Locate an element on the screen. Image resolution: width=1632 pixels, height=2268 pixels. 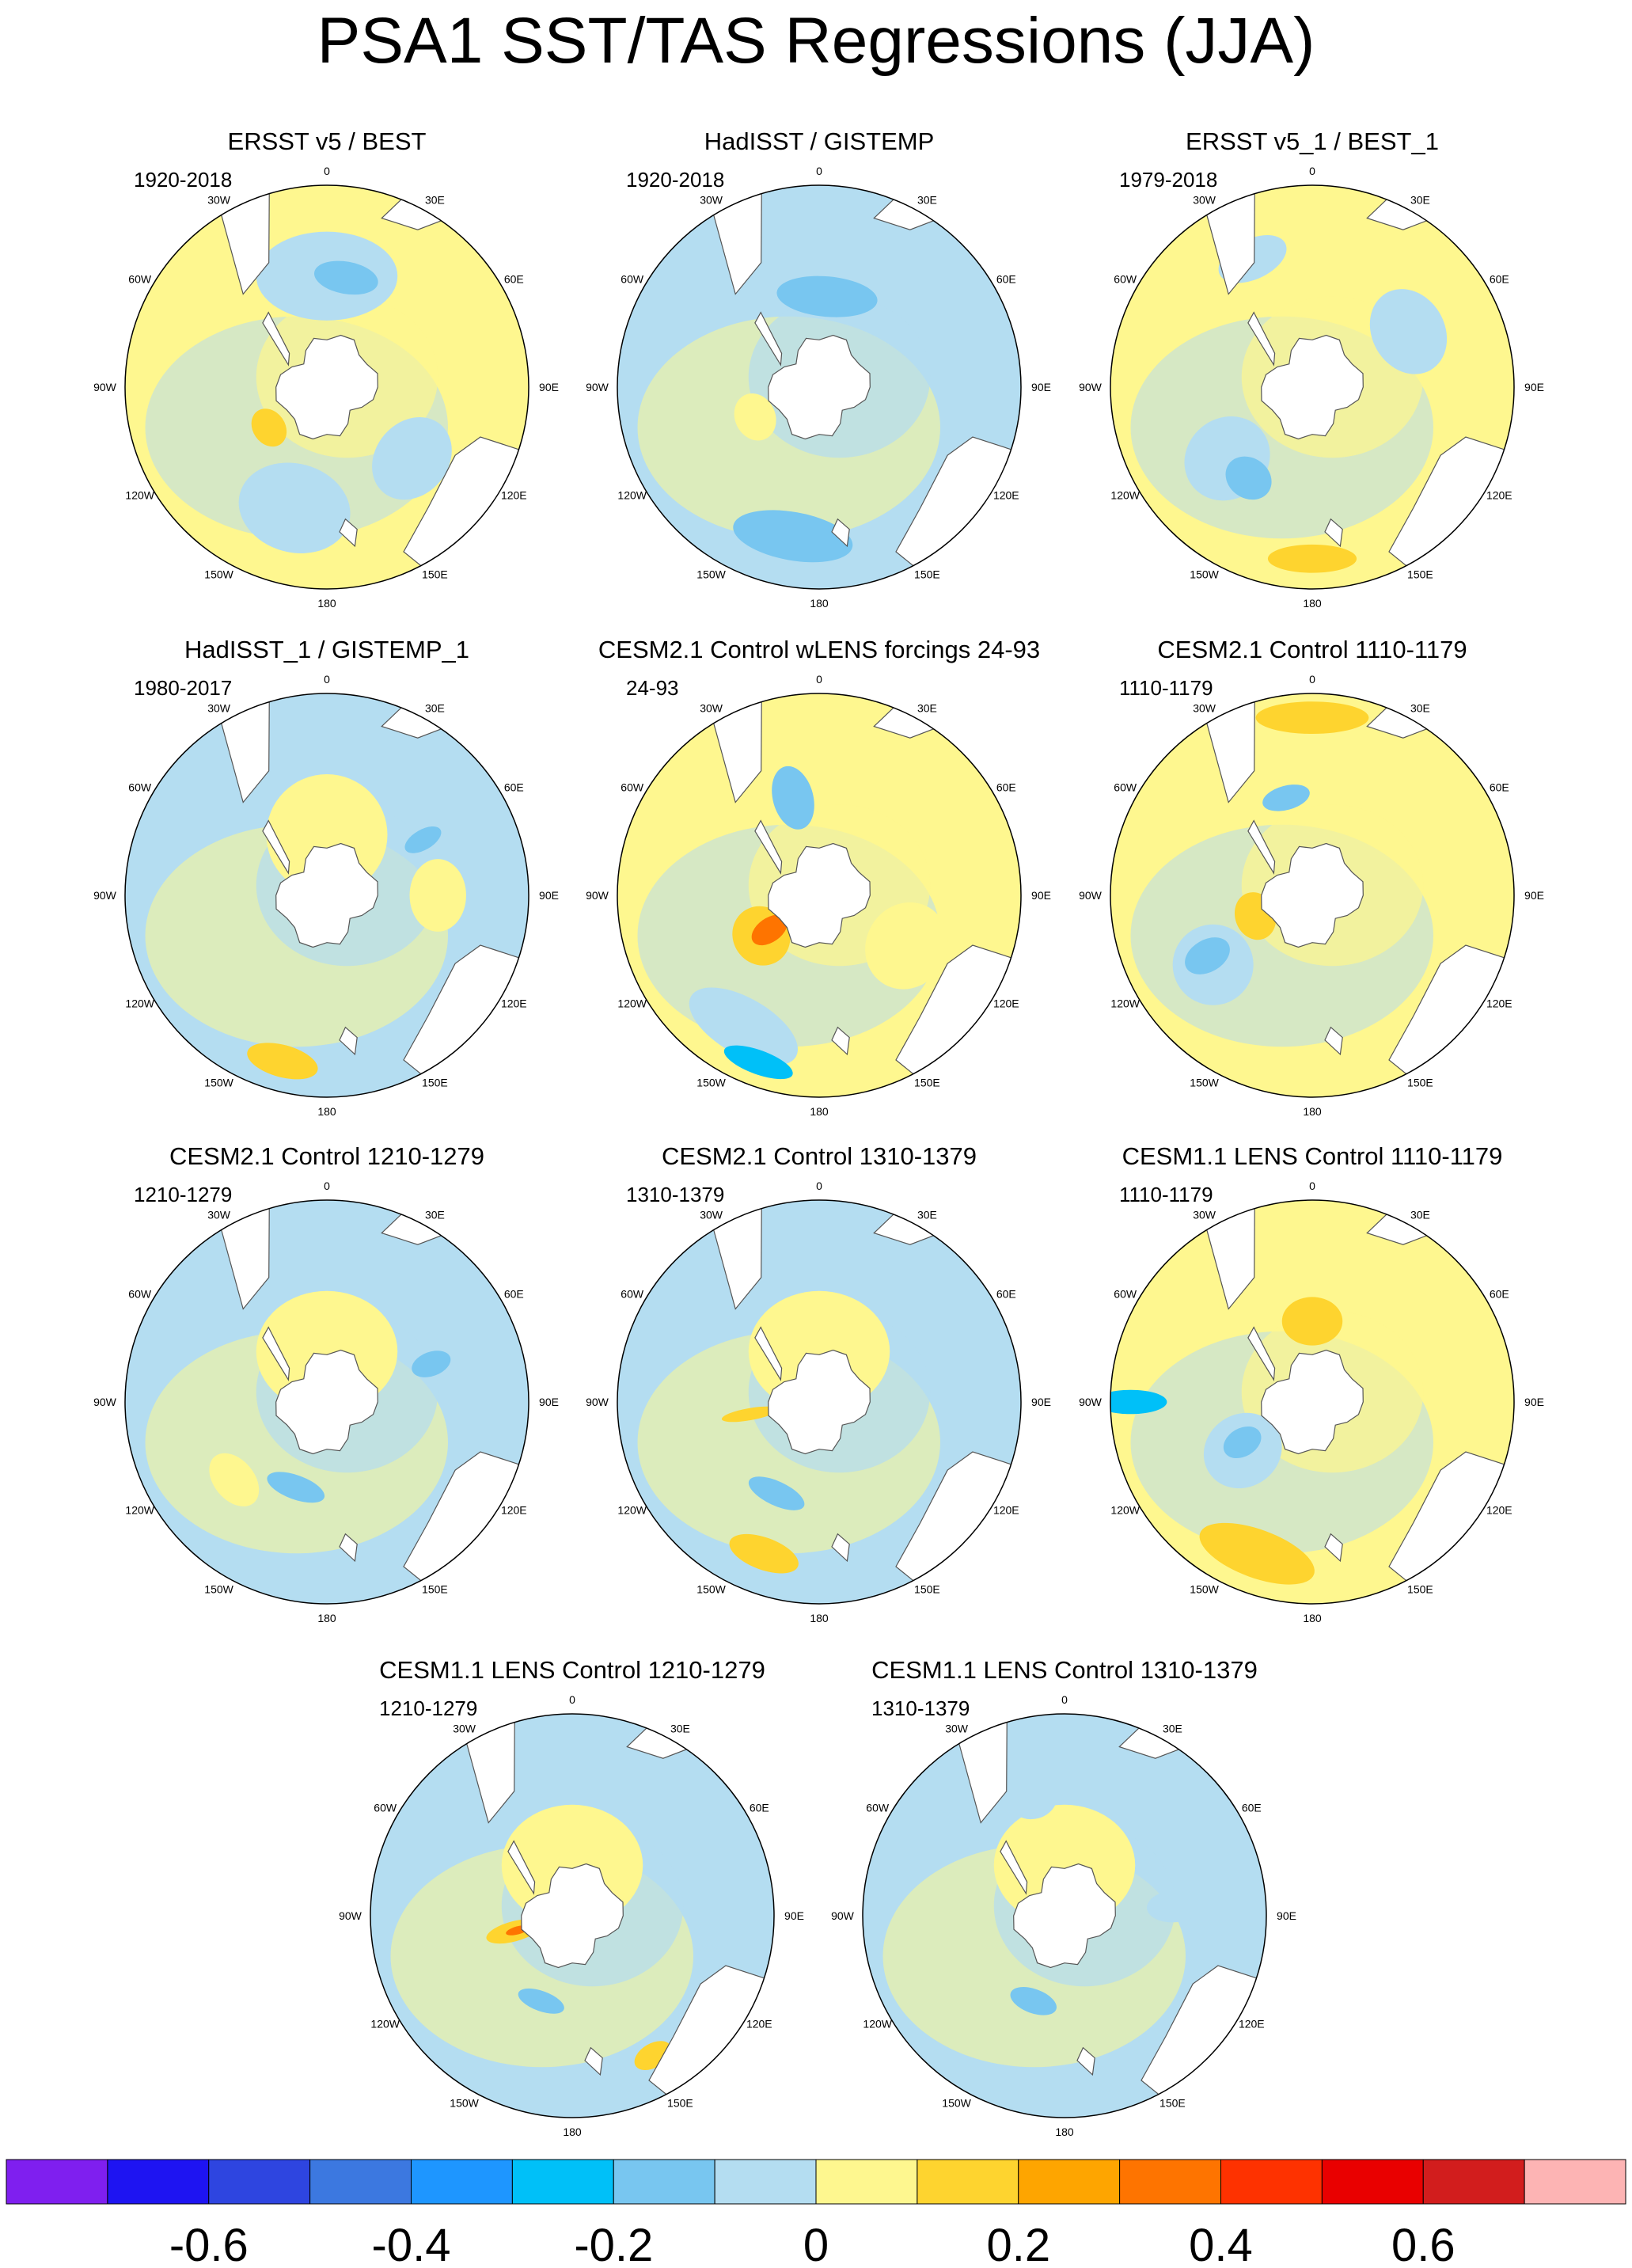
panel-title: ERSST v5_1 / BEST_1 is located at coordinates (1312, 141).